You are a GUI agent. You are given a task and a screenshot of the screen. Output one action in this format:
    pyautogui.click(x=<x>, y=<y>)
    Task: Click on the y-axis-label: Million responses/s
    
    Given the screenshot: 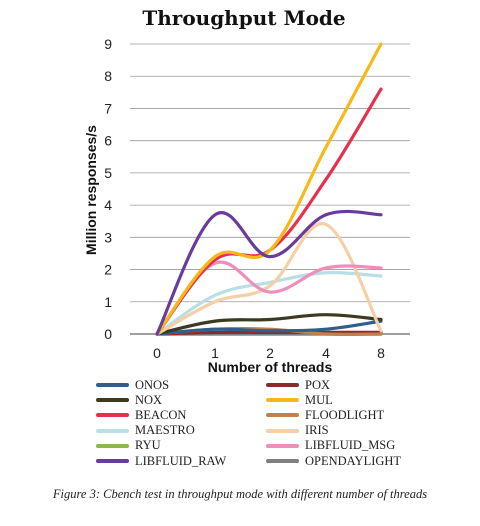 What is the action you would take?
    pyautogui.click(x=91, y=190)
    